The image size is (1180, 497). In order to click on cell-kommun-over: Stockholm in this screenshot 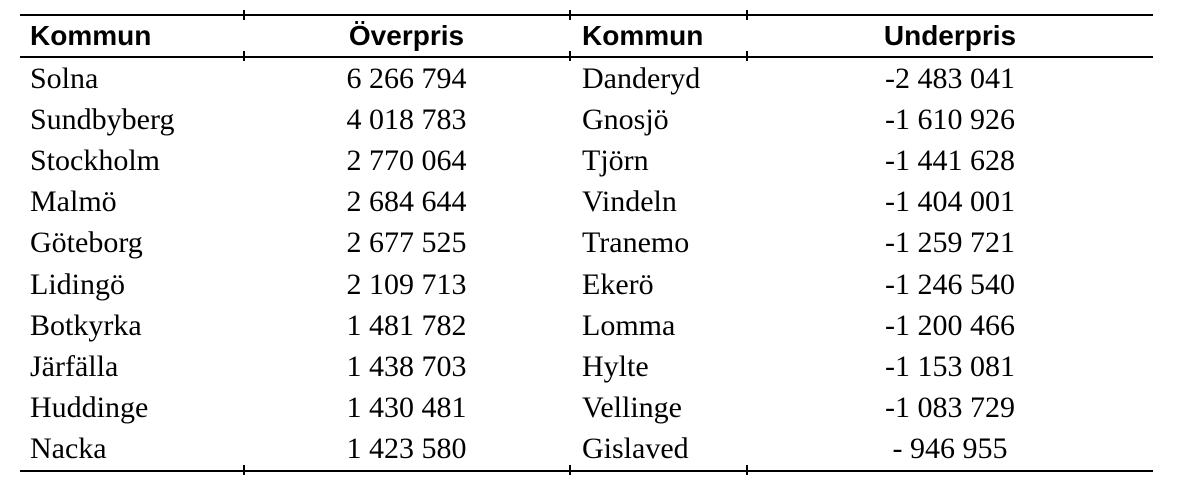, I will do `click(95, 160)`.